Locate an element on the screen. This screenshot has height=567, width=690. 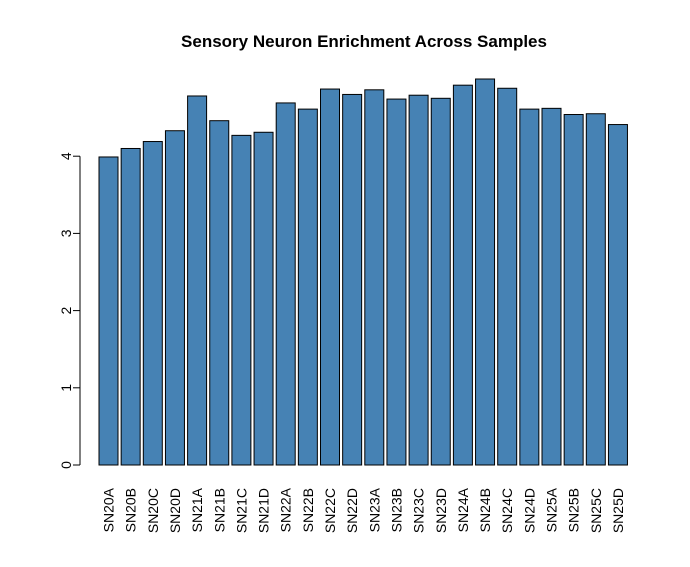
bar-sn23b is located at coordinates (396, 282).